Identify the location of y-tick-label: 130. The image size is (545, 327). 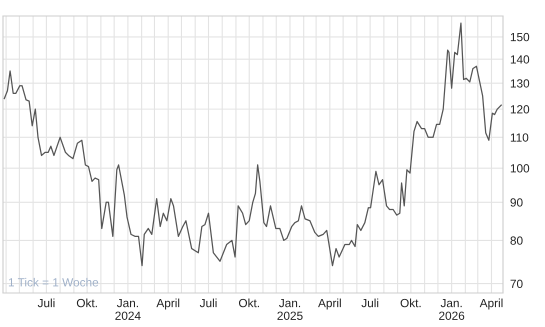
(520, 83).